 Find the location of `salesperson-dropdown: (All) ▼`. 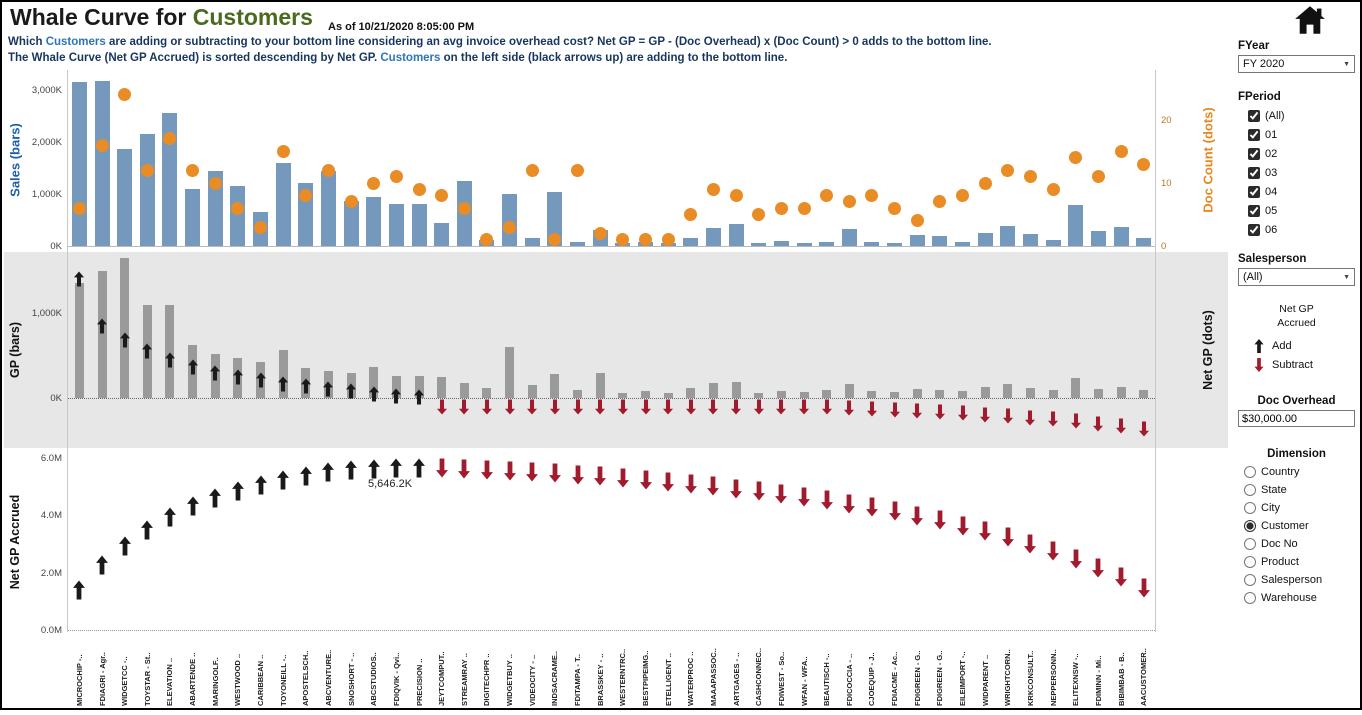

salesperson-dropdown: (All) ▼ is located at coordinates (1296, 277).